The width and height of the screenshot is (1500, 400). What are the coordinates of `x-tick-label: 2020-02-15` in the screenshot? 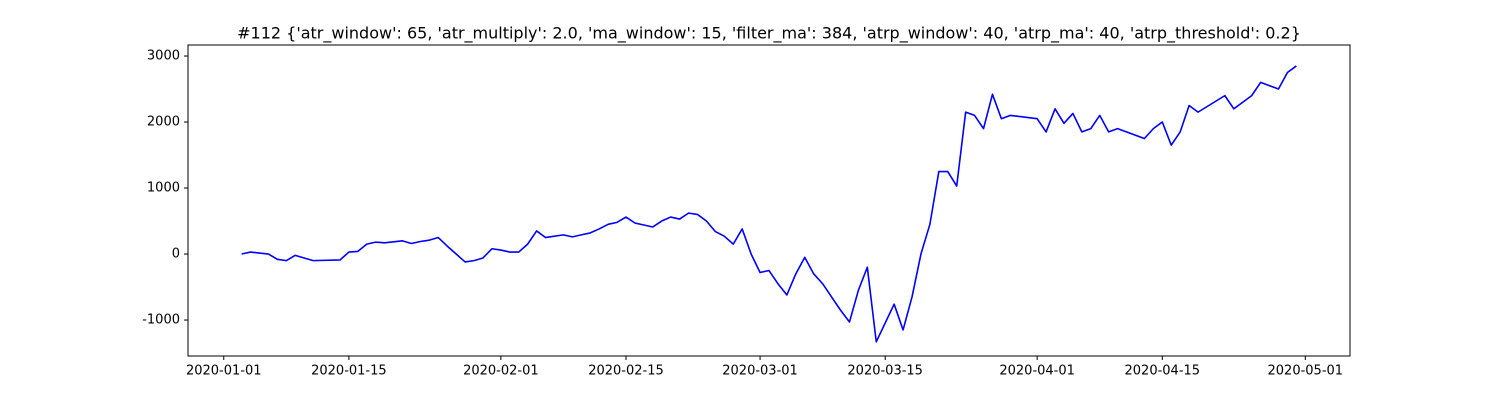 It's located at (626, 371).